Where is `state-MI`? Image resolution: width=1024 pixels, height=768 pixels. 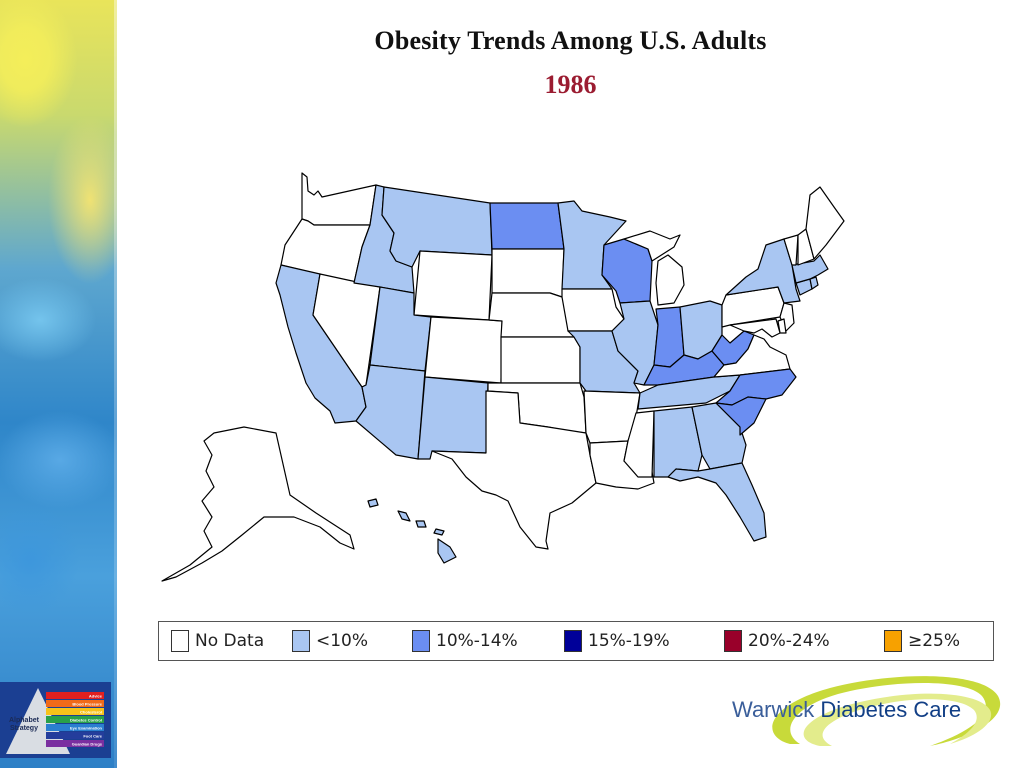 state-MI is located at coordinates (654, 268).